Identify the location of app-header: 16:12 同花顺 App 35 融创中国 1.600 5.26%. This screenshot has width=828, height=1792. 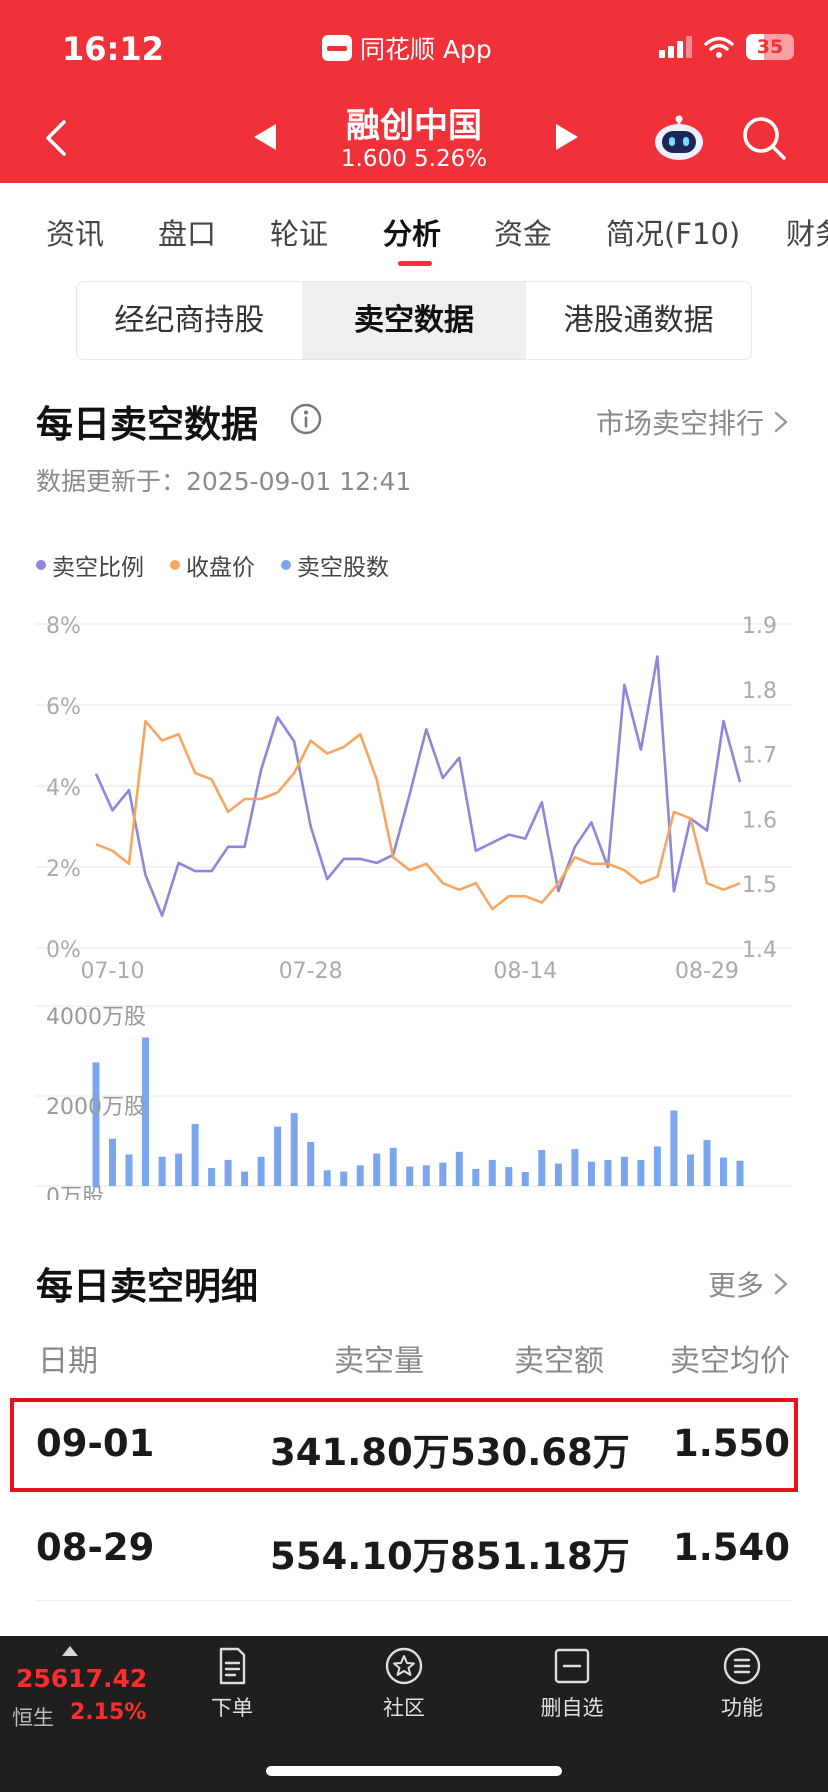
(414, 91).